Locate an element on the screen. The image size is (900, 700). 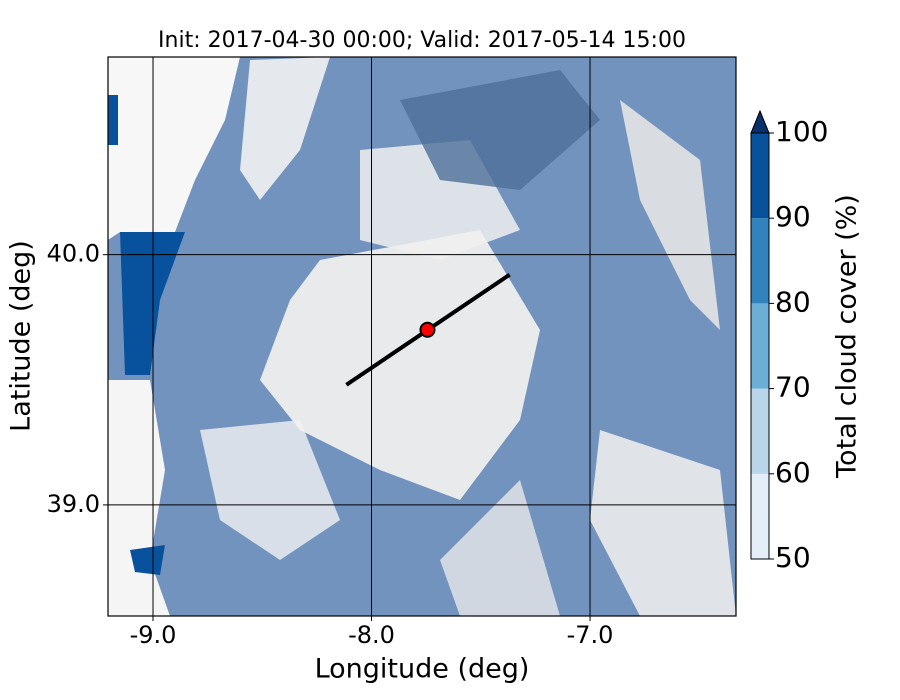
colorbar-label: Total cloud cover (%) is located at coordinates (847, 336).